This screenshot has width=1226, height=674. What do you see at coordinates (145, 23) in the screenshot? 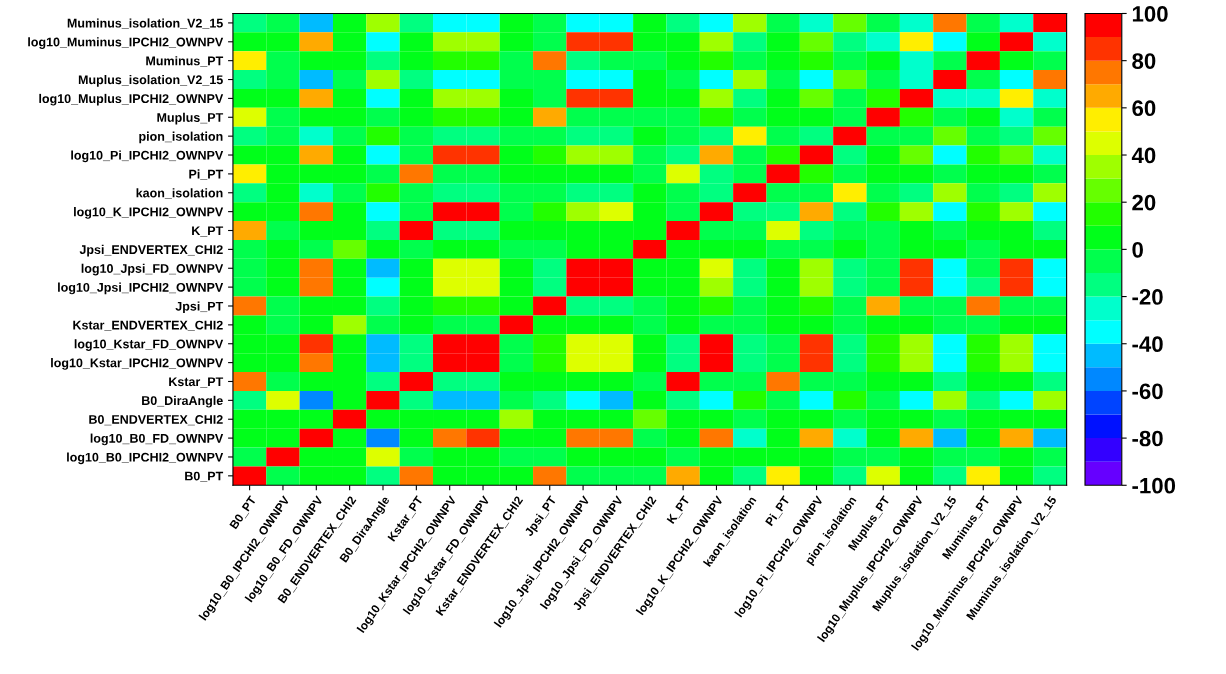
I see `y-tick-label: Muminus_isolation_V2_15` at bounding box center [145, 23].